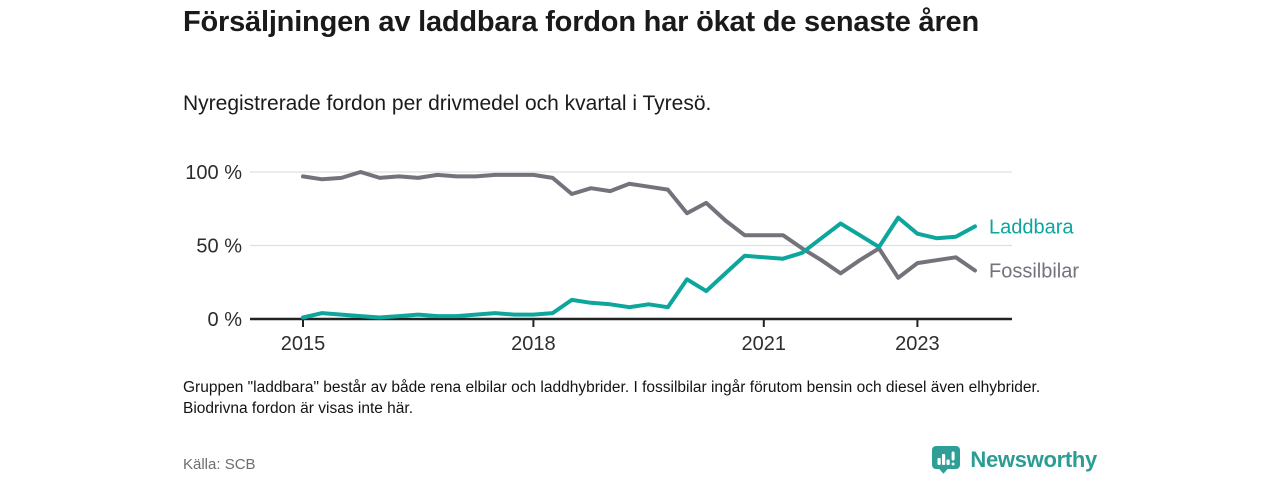  What do you see at coordinates (917, 344) in the screenshot?
I see `x-tick-label: 2023` at bounding box center [917, 344].